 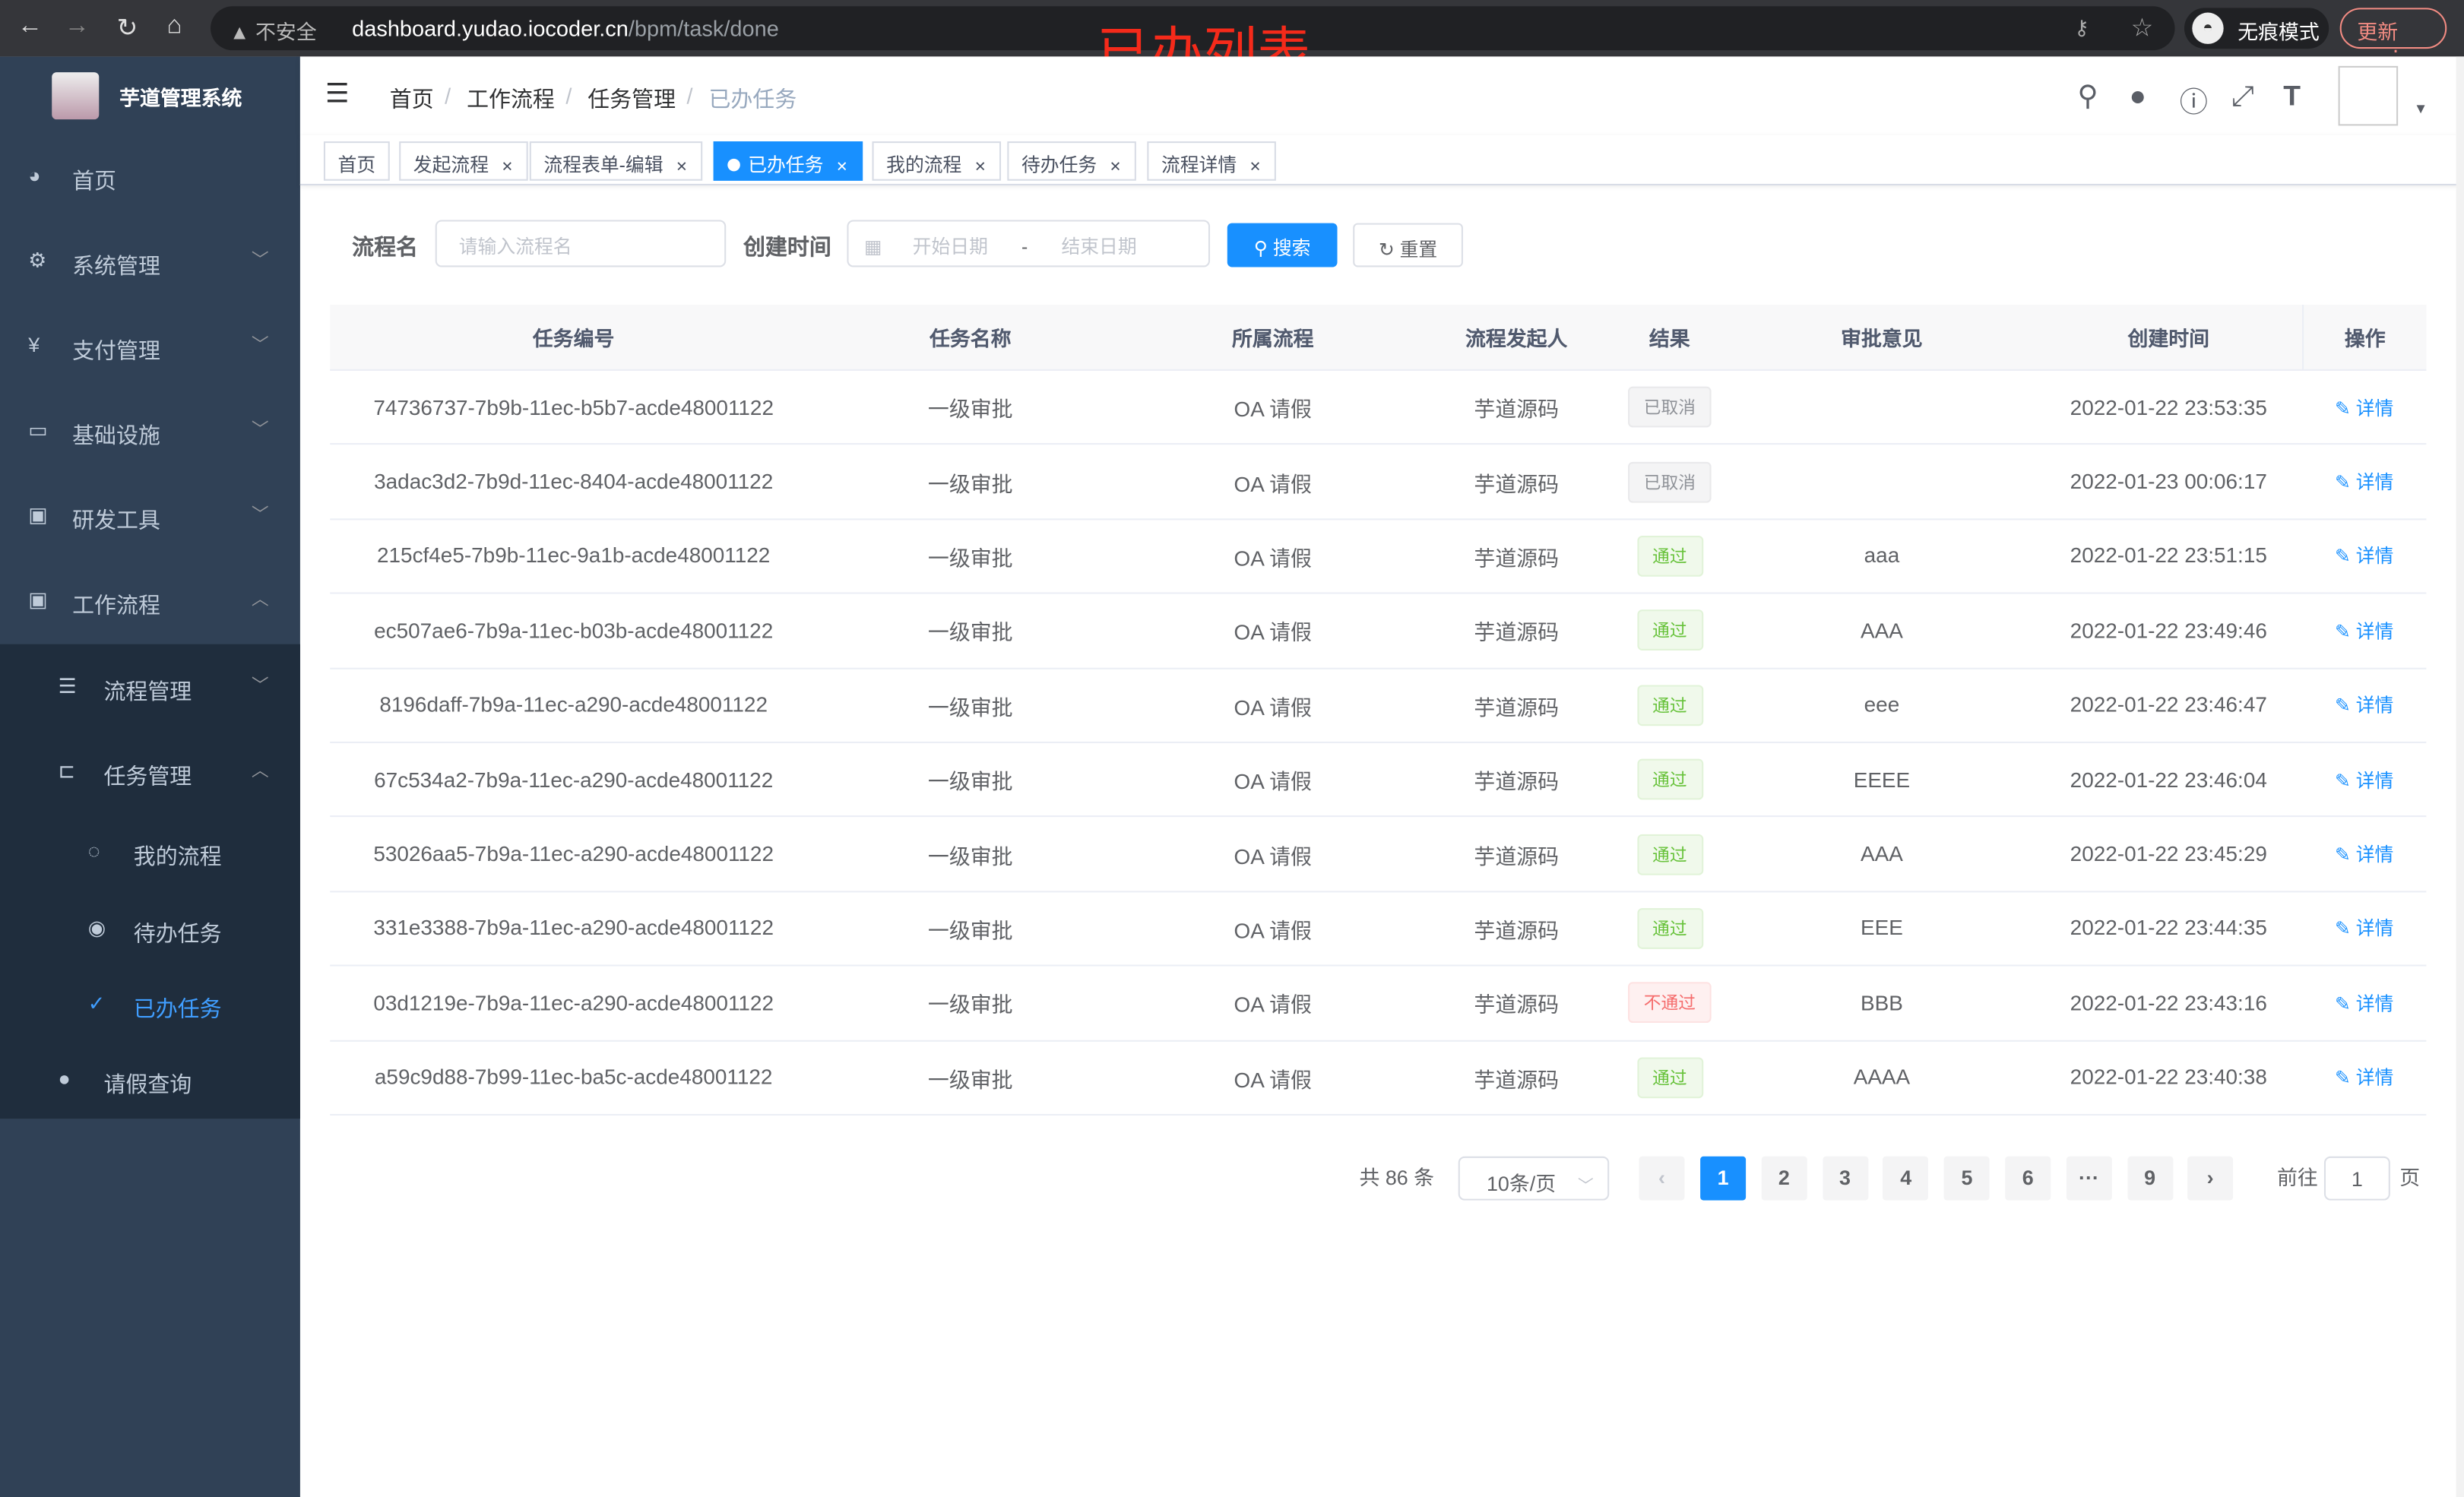 I want to click on cell-created: 2022-01-22 23:49:46, so click(x=2168, y=631).